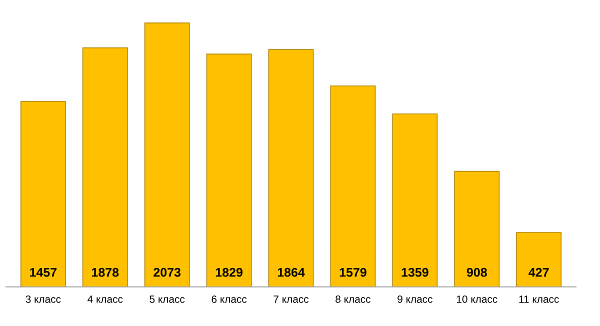 The width and height of the screenshot is (600, 326). I want to click on data-label: 908, so click(476, 272).